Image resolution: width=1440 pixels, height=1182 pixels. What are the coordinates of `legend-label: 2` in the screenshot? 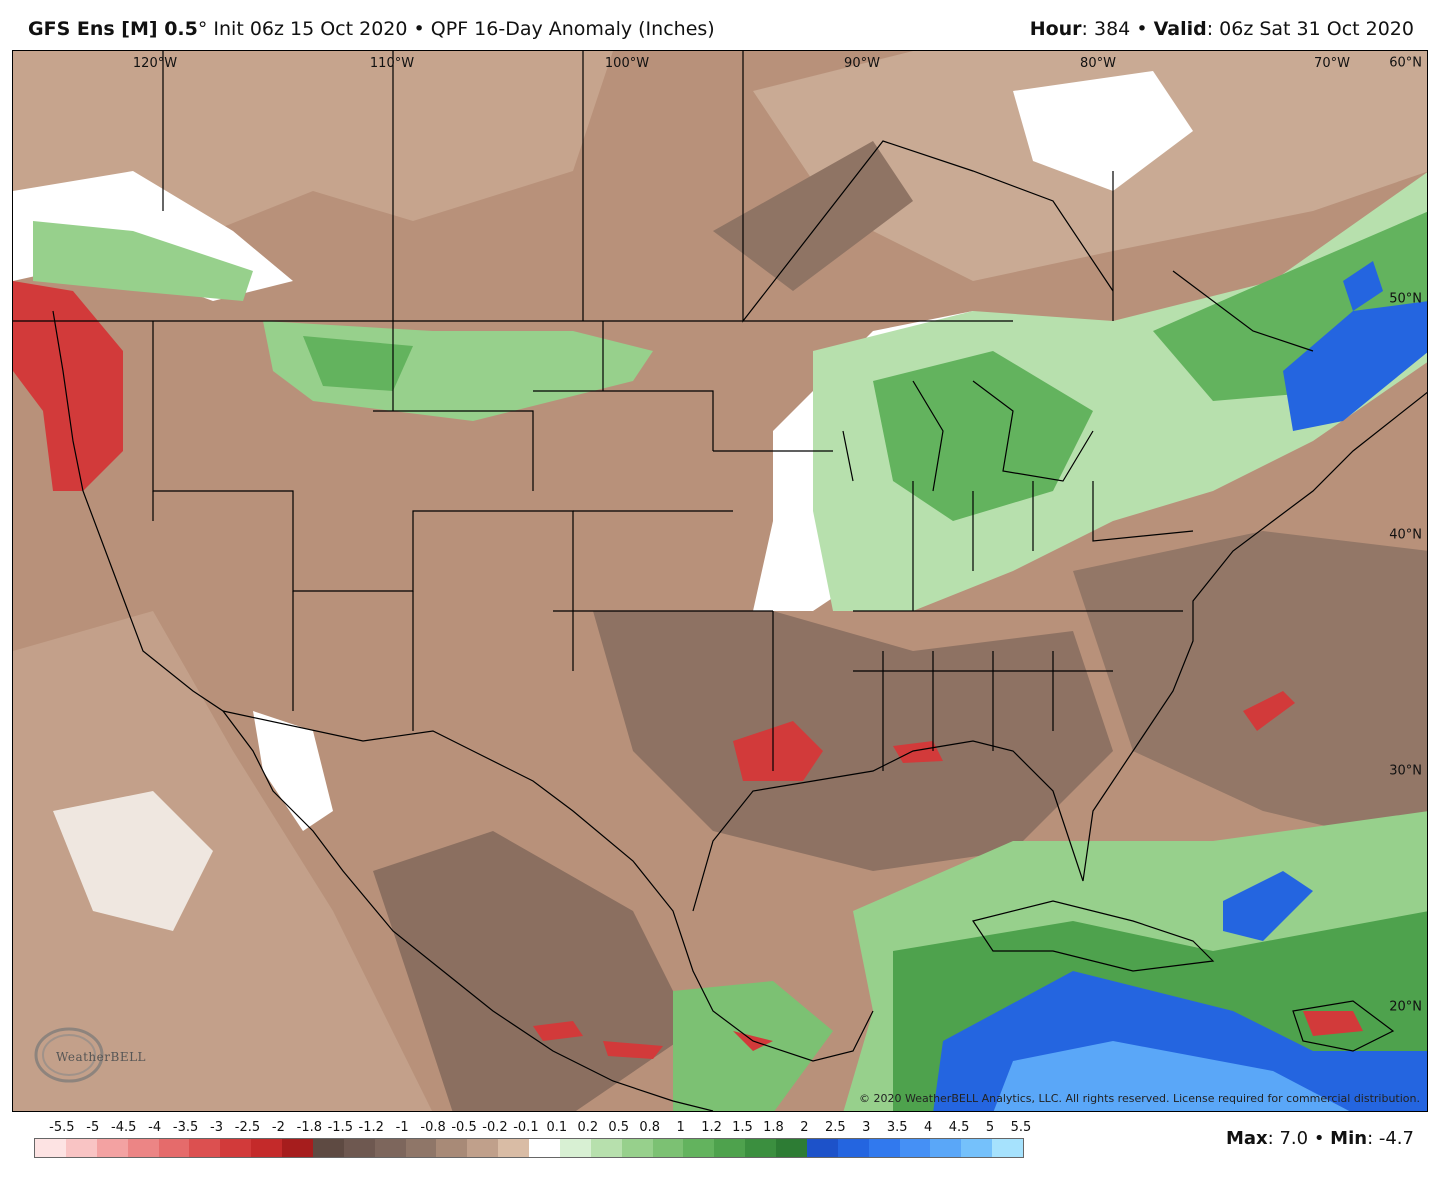 It's located at (804, 1127).